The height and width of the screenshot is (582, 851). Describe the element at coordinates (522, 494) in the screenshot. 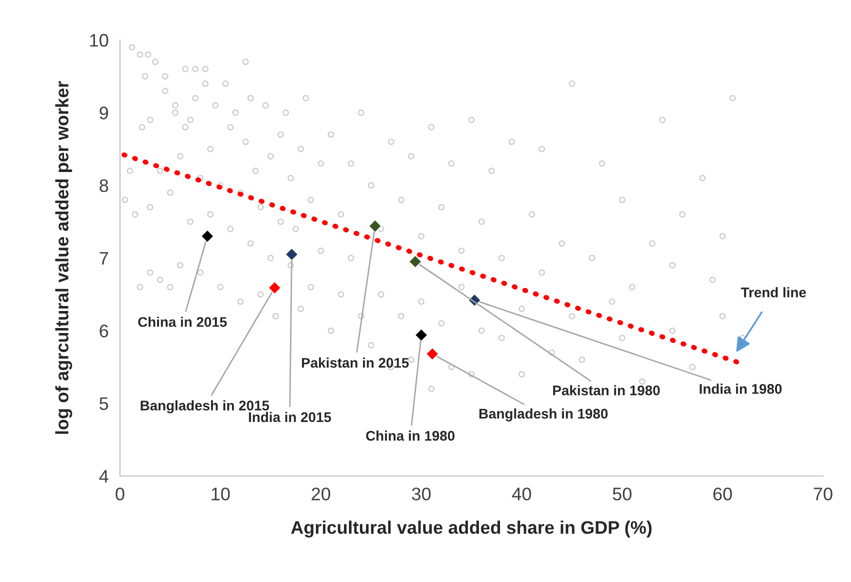

I see `x-tick-label: 40` at that location.